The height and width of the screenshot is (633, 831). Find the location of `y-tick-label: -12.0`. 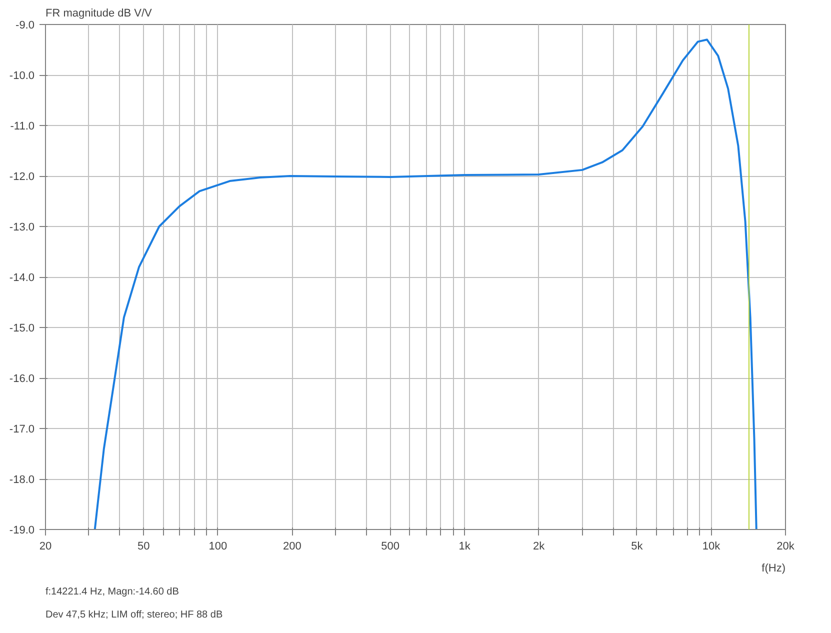

y-tick-label: -12.0 is located at coordinates (22, 177).